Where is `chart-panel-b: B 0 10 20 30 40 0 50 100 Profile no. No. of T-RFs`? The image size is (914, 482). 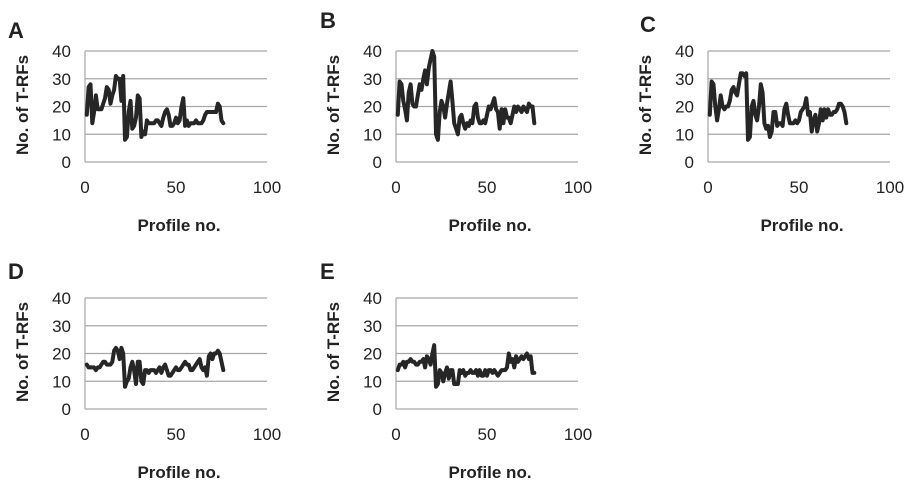 chart-panel-b: B 0 10 20 30 40 0 50 100 Profile no. No. of T-RFs is located at coordinates (456, 121).